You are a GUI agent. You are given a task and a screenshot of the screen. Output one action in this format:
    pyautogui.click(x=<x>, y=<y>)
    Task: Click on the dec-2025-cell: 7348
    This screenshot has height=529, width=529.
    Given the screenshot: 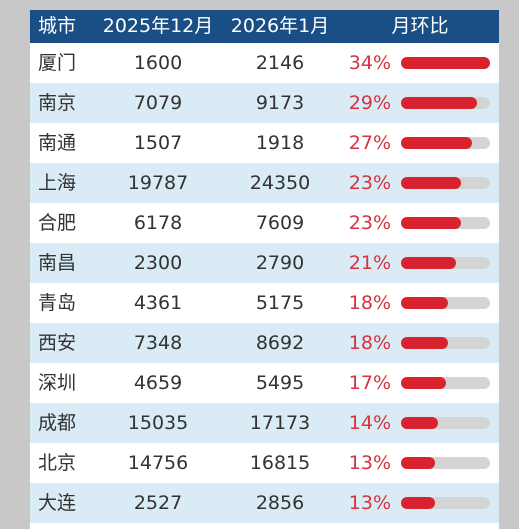 What is the action you would take?
    pyautogui.click(x=158, y=343)
    